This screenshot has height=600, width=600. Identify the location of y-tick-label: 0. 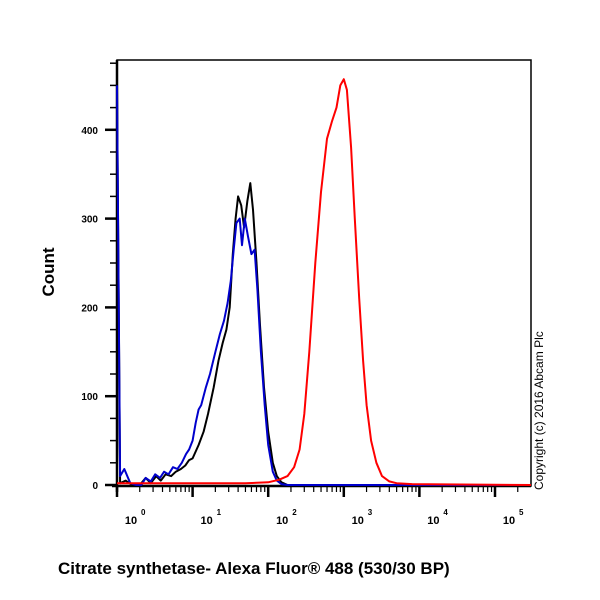
(95, 486).